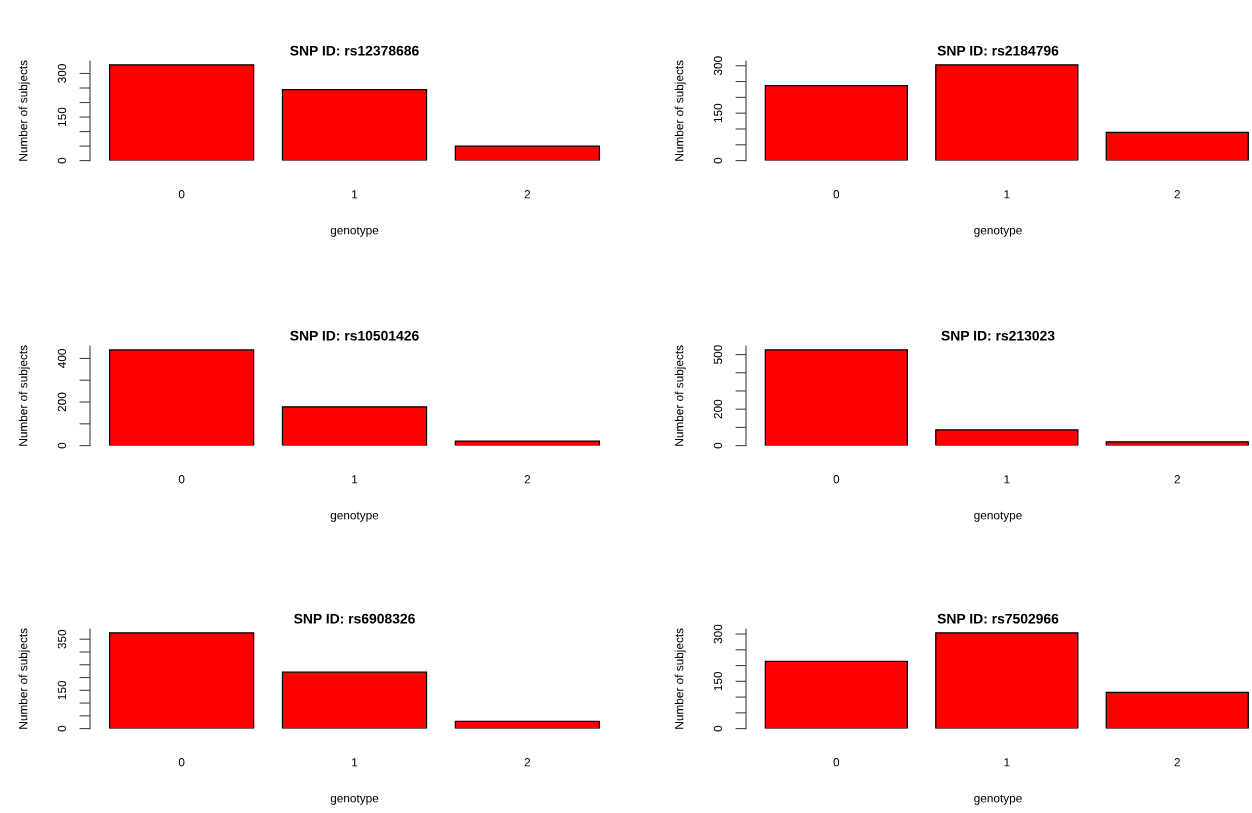 This screenshot has height=813, width=1252. Describe the element at coordinates (354, 335) in the screenshot. I see `chart-title: SNP ID: rs10501426` at that location.